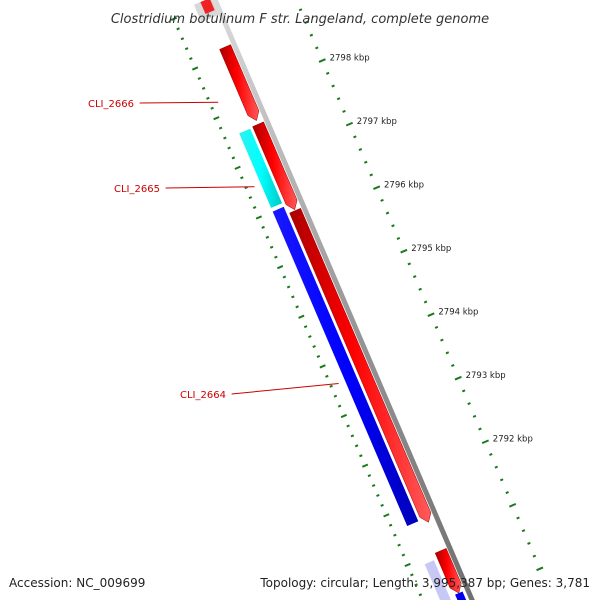  Describe the element at coordinates (486, 376) in the screenshot. I see `scale-label: 2793 kbp` at that location.